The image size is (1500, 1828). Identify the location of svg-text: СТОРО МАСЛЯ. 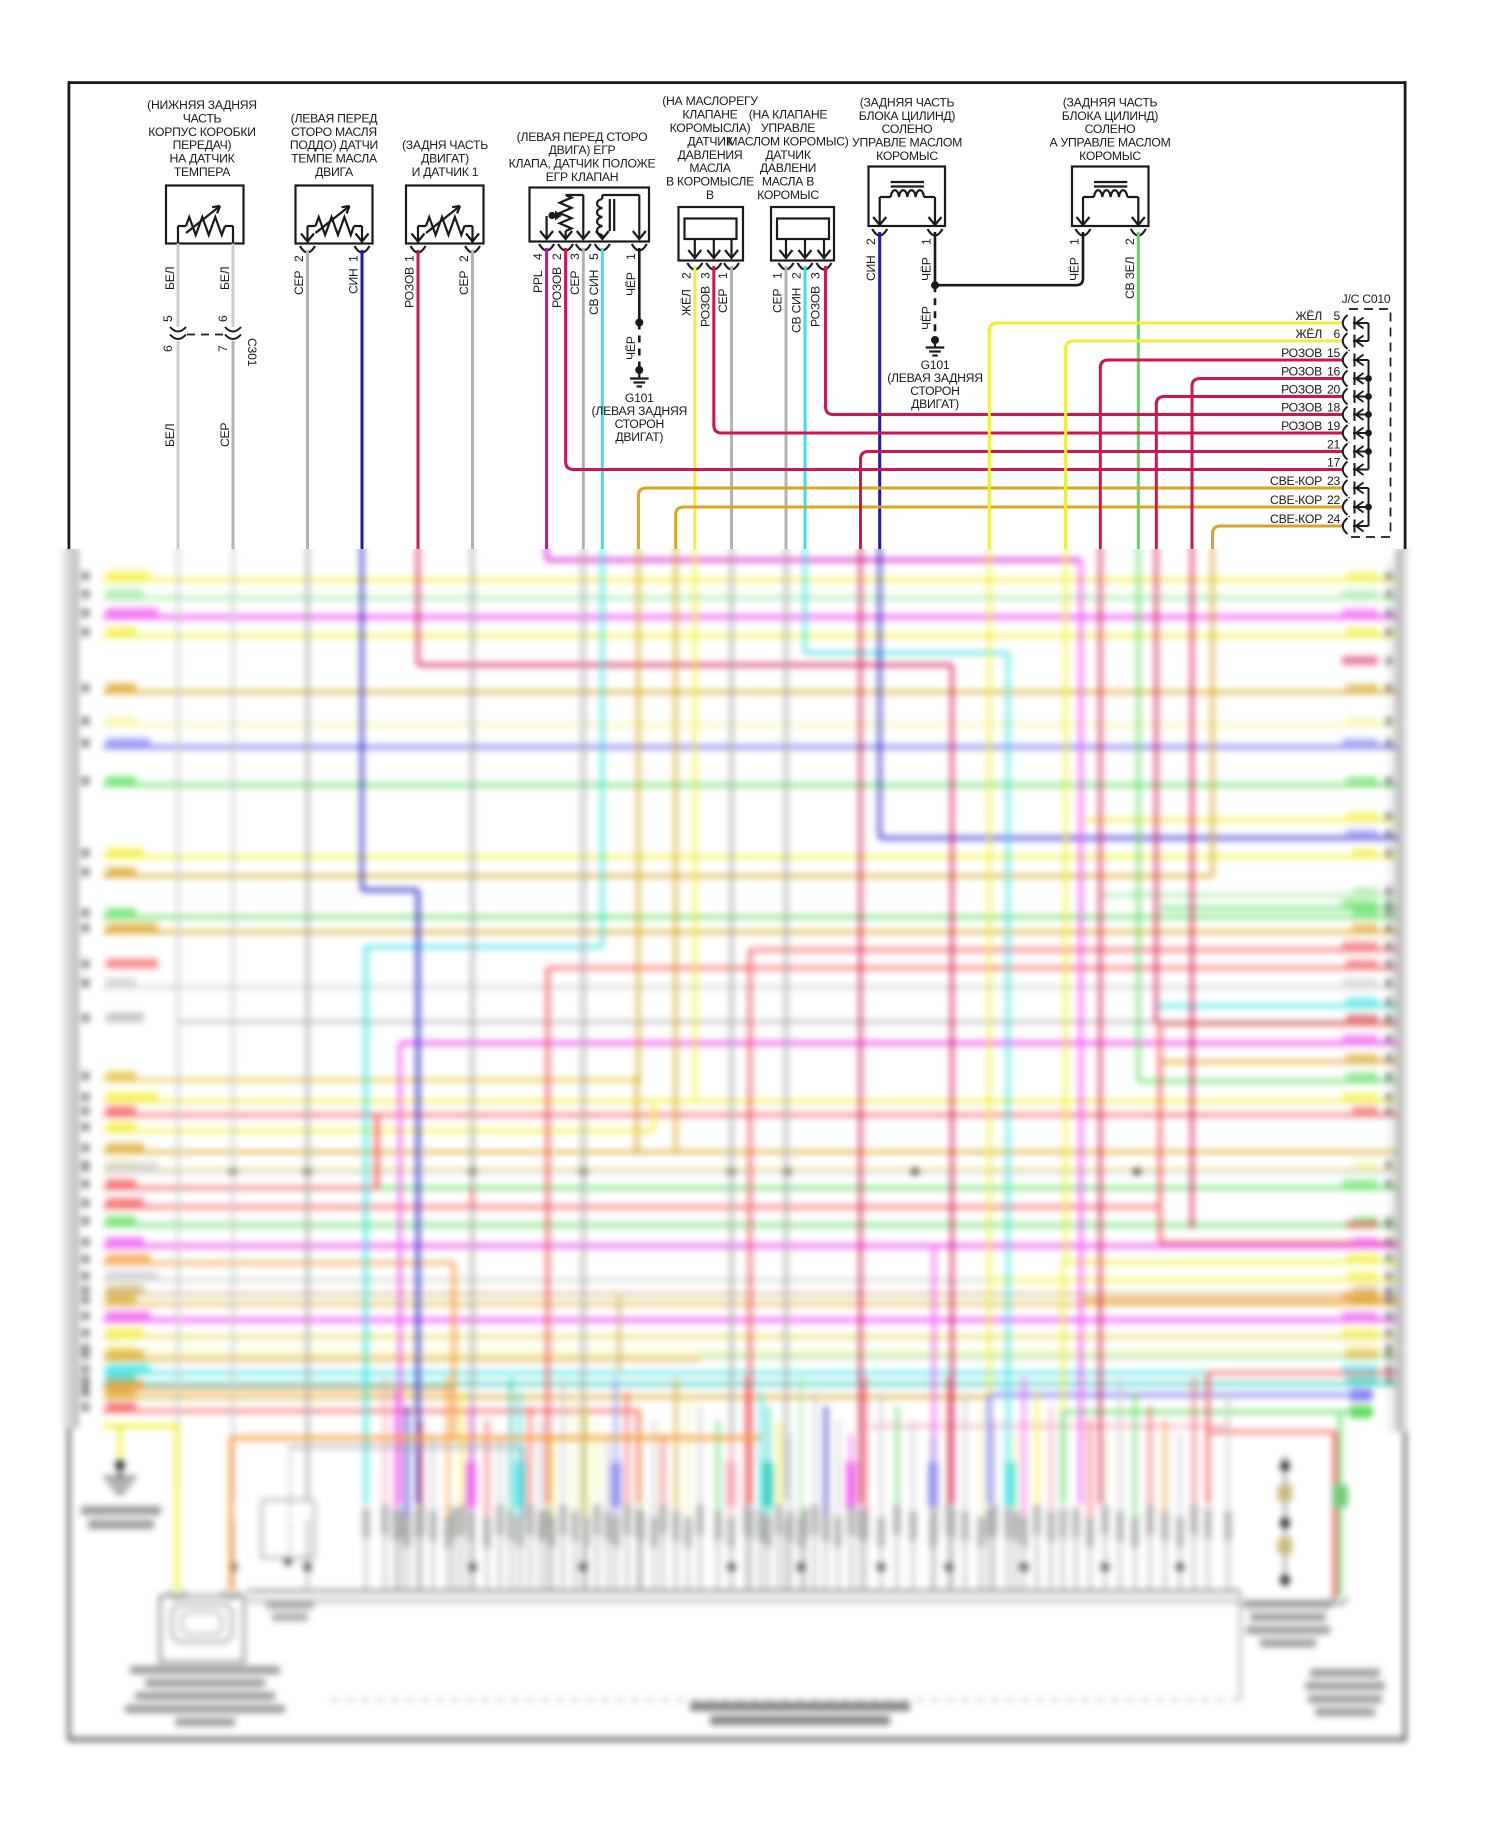
(334, 132).